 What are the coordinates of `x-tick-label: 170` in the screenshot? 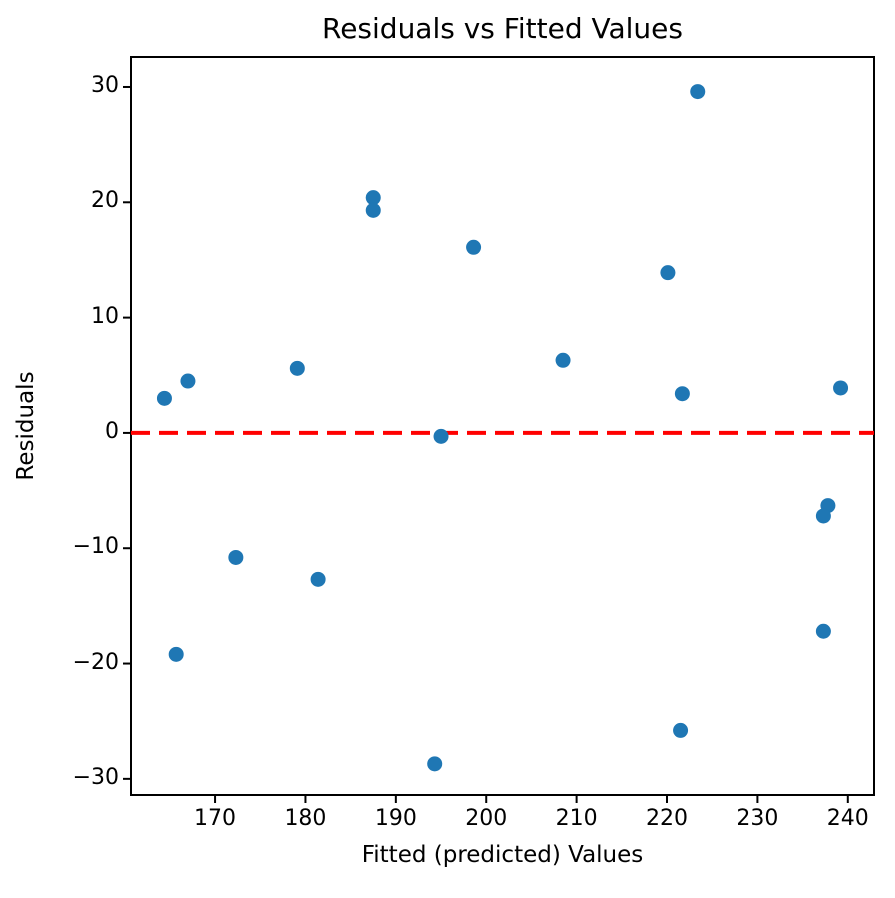 It's located at (215, 818).